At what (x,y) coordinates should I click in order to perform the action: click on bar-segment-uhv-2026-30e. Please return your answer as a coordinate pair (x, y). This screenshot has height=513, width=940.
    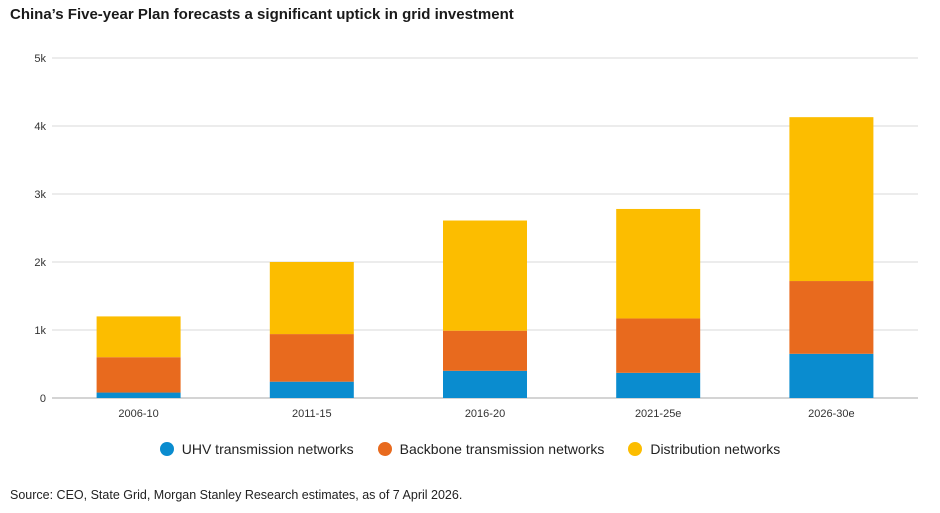
    Looking at the image, I should click on (831, 375).